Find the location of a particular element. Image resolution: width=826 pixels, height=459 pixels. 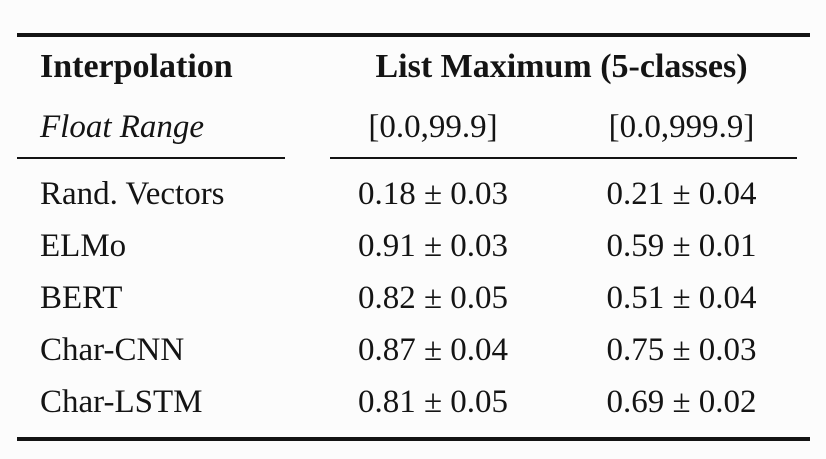

table-row-rand-vectors: Rand. Vectors 0.18 ± 0.03 0.21 ± 0.04 is located at coordinates (413, 194).